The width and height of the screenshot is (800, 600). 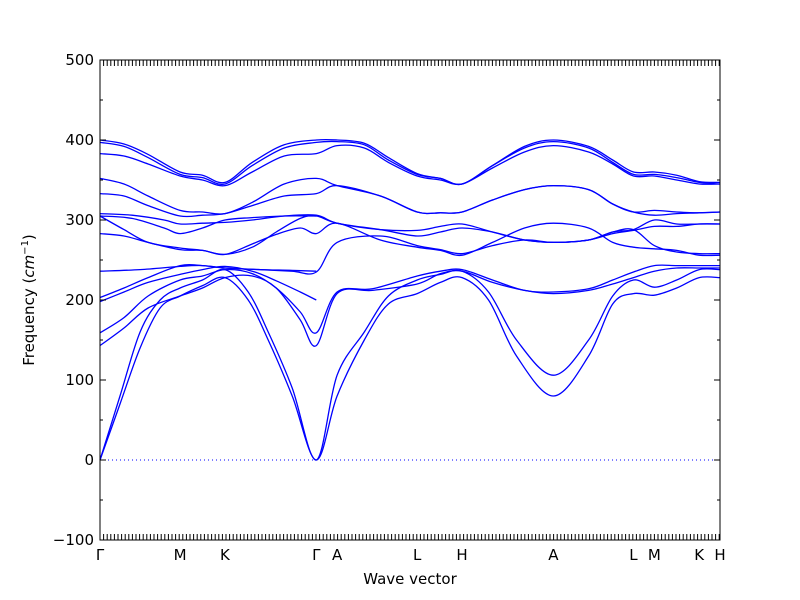 I want to click on y-axis-label-close: ), so click(x=29, y=237).